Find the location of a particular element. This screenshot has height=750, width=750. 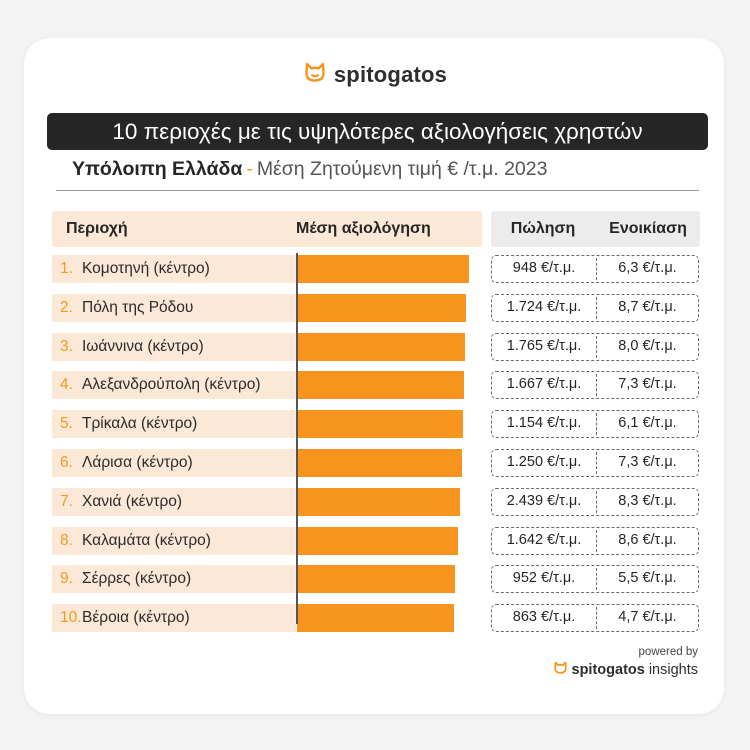

row-rank: 2. is located at coordinates (66, 307).